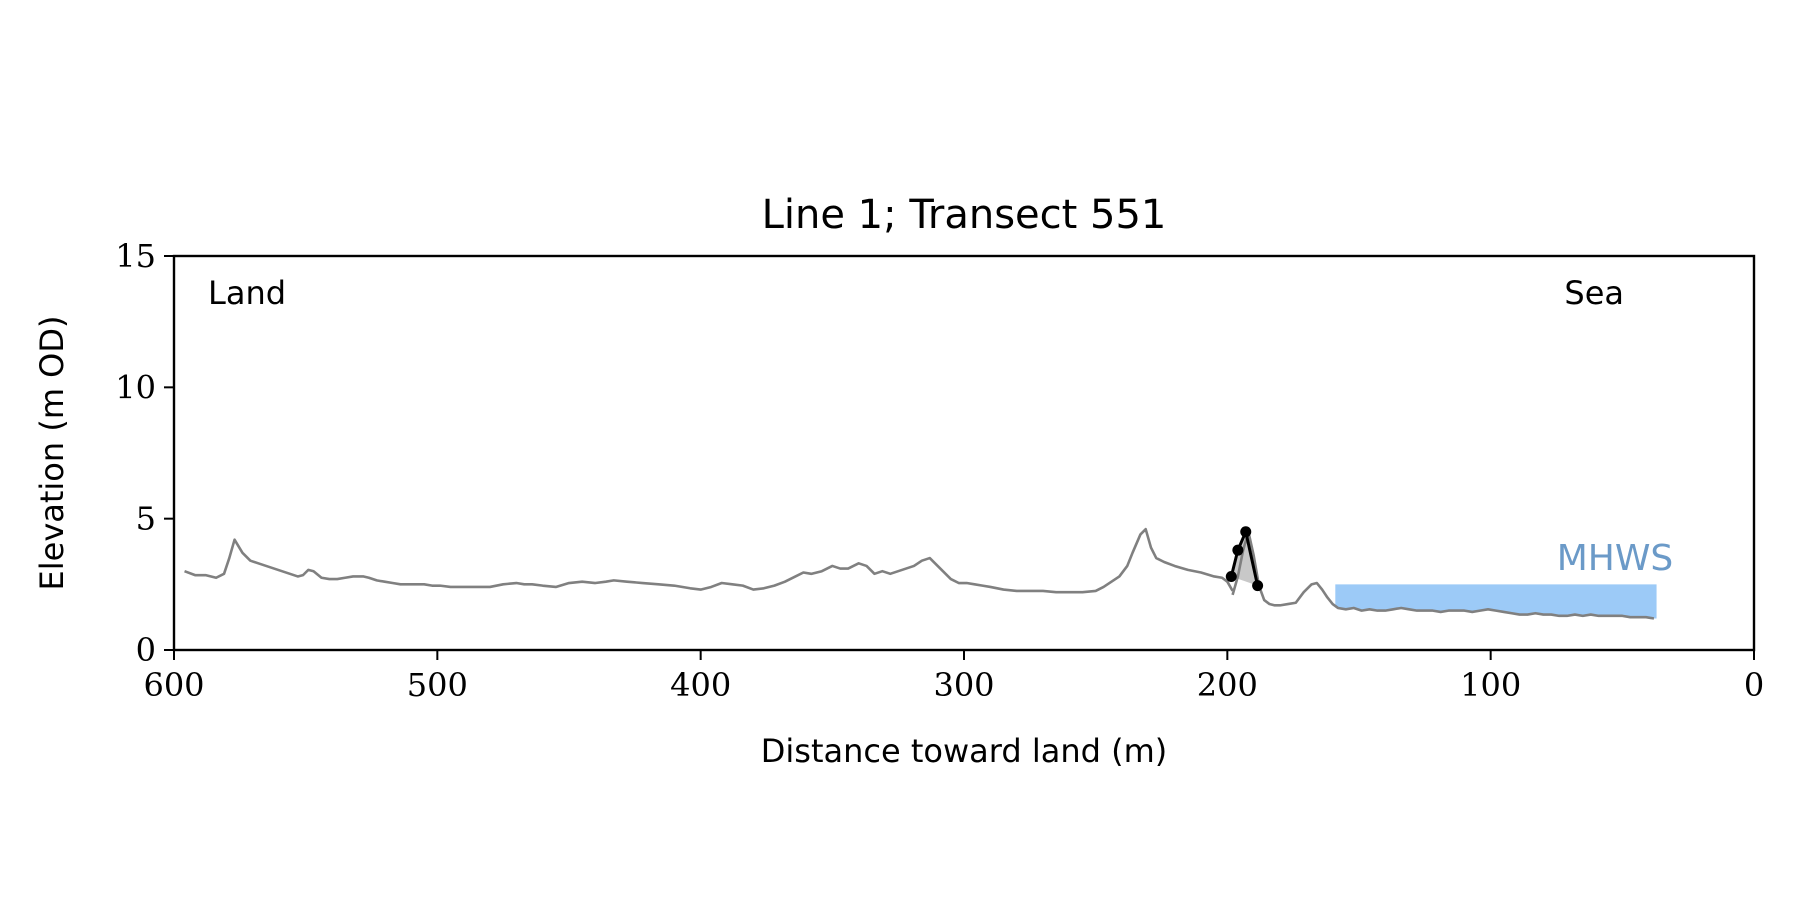  I want to click on sea-label: Sea, so click(1594, 293).